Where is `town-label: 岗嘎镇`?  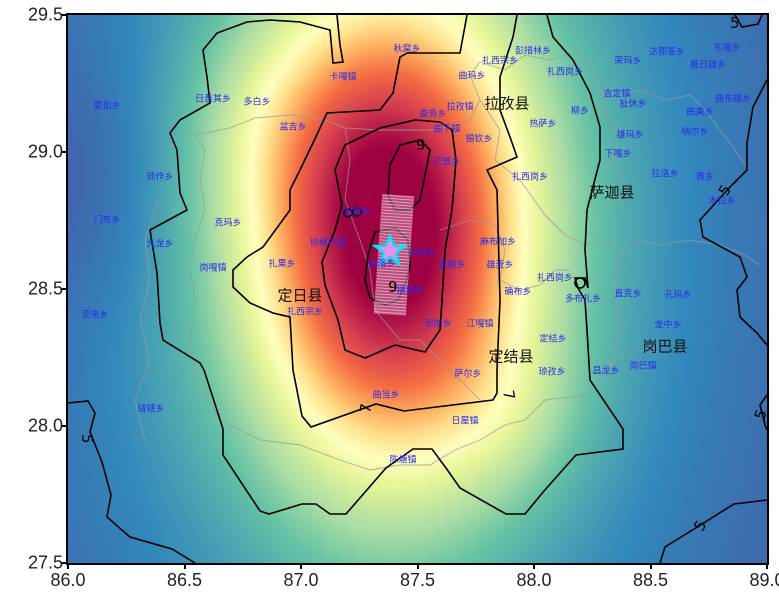
town-label: 岗嘎镇 is located at coordinates (213, 268).